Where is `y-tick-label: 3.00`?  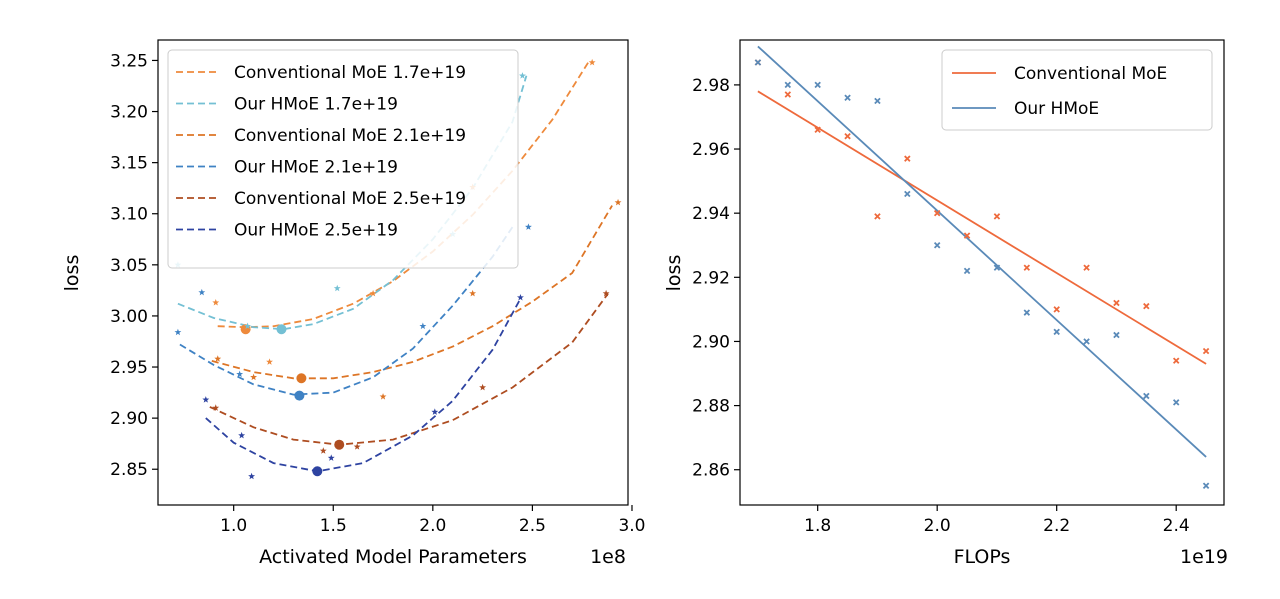
y-tick-label: 3.00 is located at coordinates (129, 317).